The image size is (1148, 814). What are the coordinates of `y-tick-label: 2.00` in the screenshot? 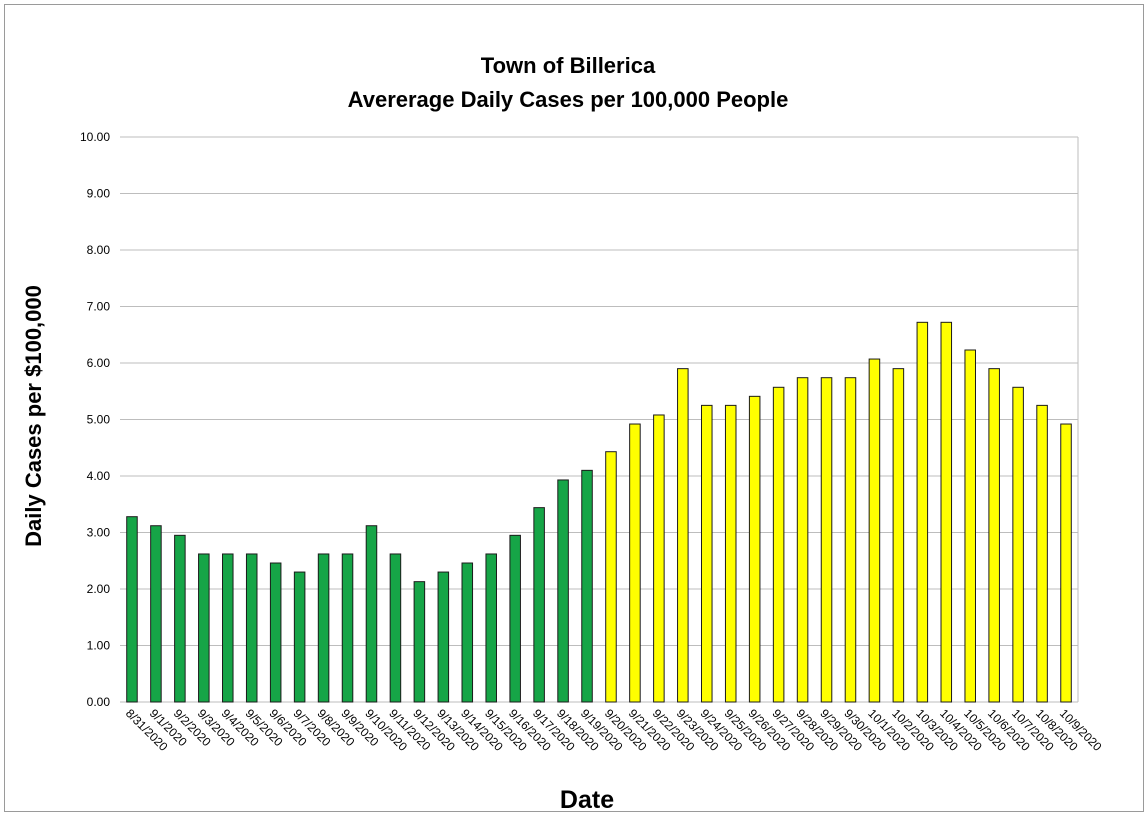 It's located at (99, 589).